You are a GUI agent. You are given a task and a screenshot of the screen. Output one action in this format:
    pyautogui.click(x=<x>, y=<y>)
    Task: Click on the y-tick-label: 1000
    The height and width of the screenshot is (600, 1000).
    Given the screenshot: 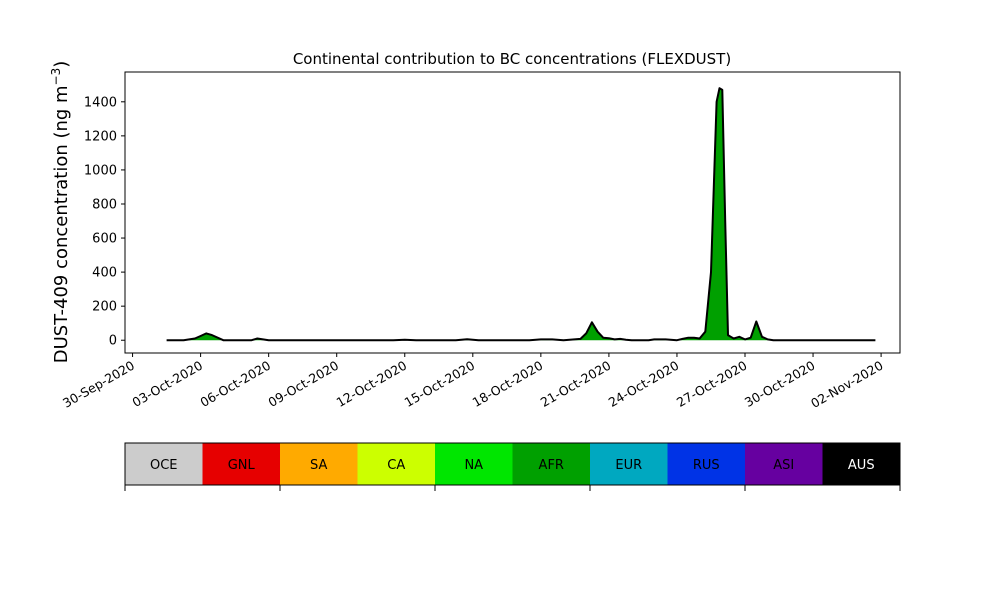 What is the action you would take?
    pyautogui.click(x=100, y=170)
    